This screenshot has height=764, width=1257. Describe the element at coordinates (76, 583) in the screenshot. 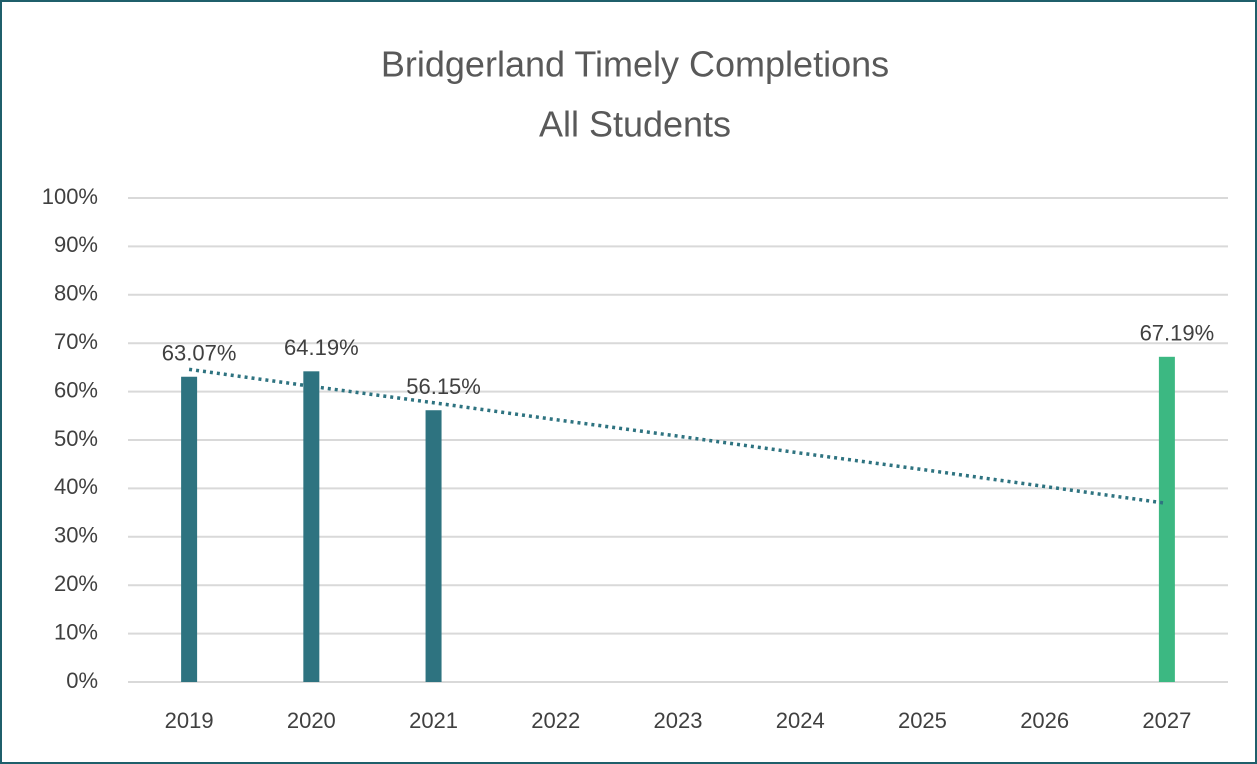

I see `y-tick-label: 20%` at that location.